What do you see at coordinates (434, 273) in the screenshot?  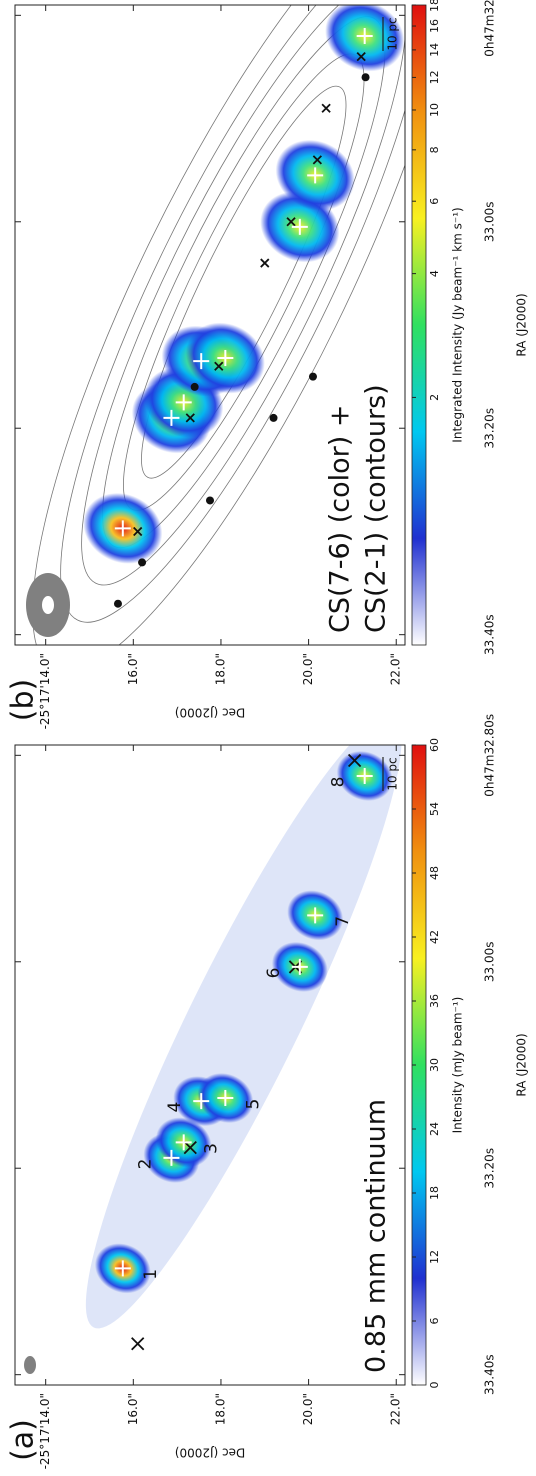 I see `colorbar-tick-label: 4` at bounding box center [434, 273].